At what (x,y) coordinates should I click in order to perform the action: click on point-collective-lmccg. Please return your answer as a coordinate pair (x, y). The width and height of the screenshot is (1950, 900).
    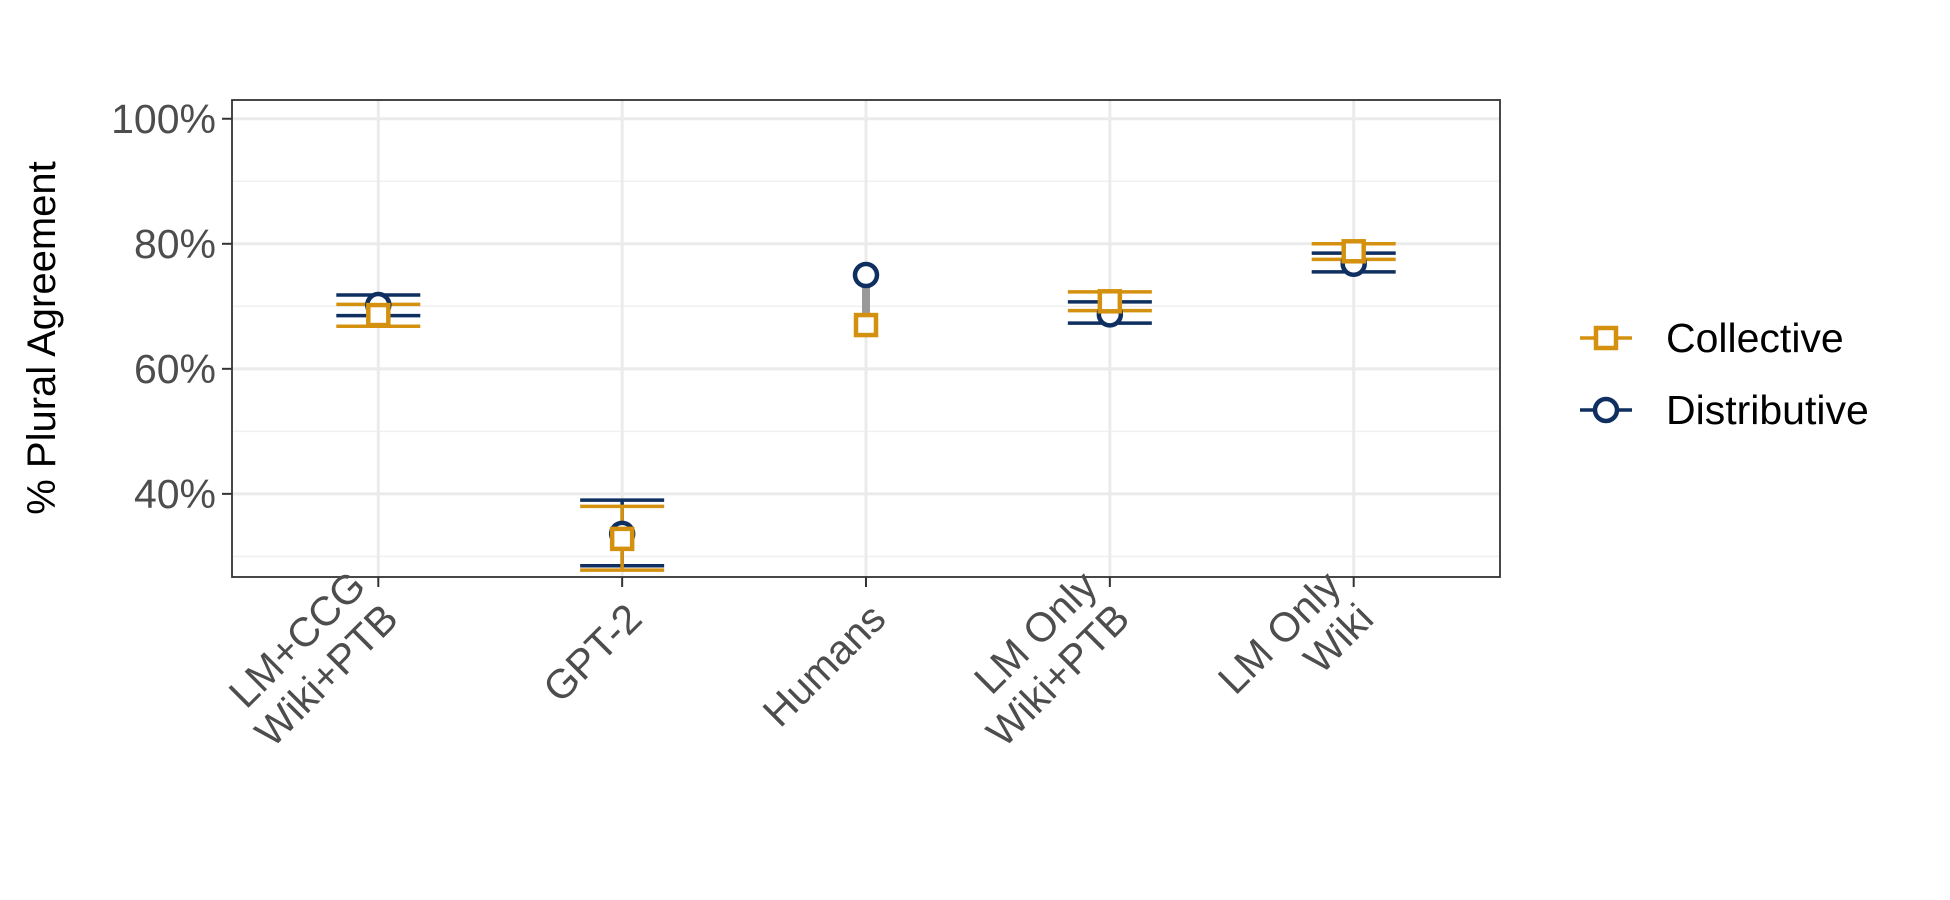
    Looking at the image, I should click on (378, 315).